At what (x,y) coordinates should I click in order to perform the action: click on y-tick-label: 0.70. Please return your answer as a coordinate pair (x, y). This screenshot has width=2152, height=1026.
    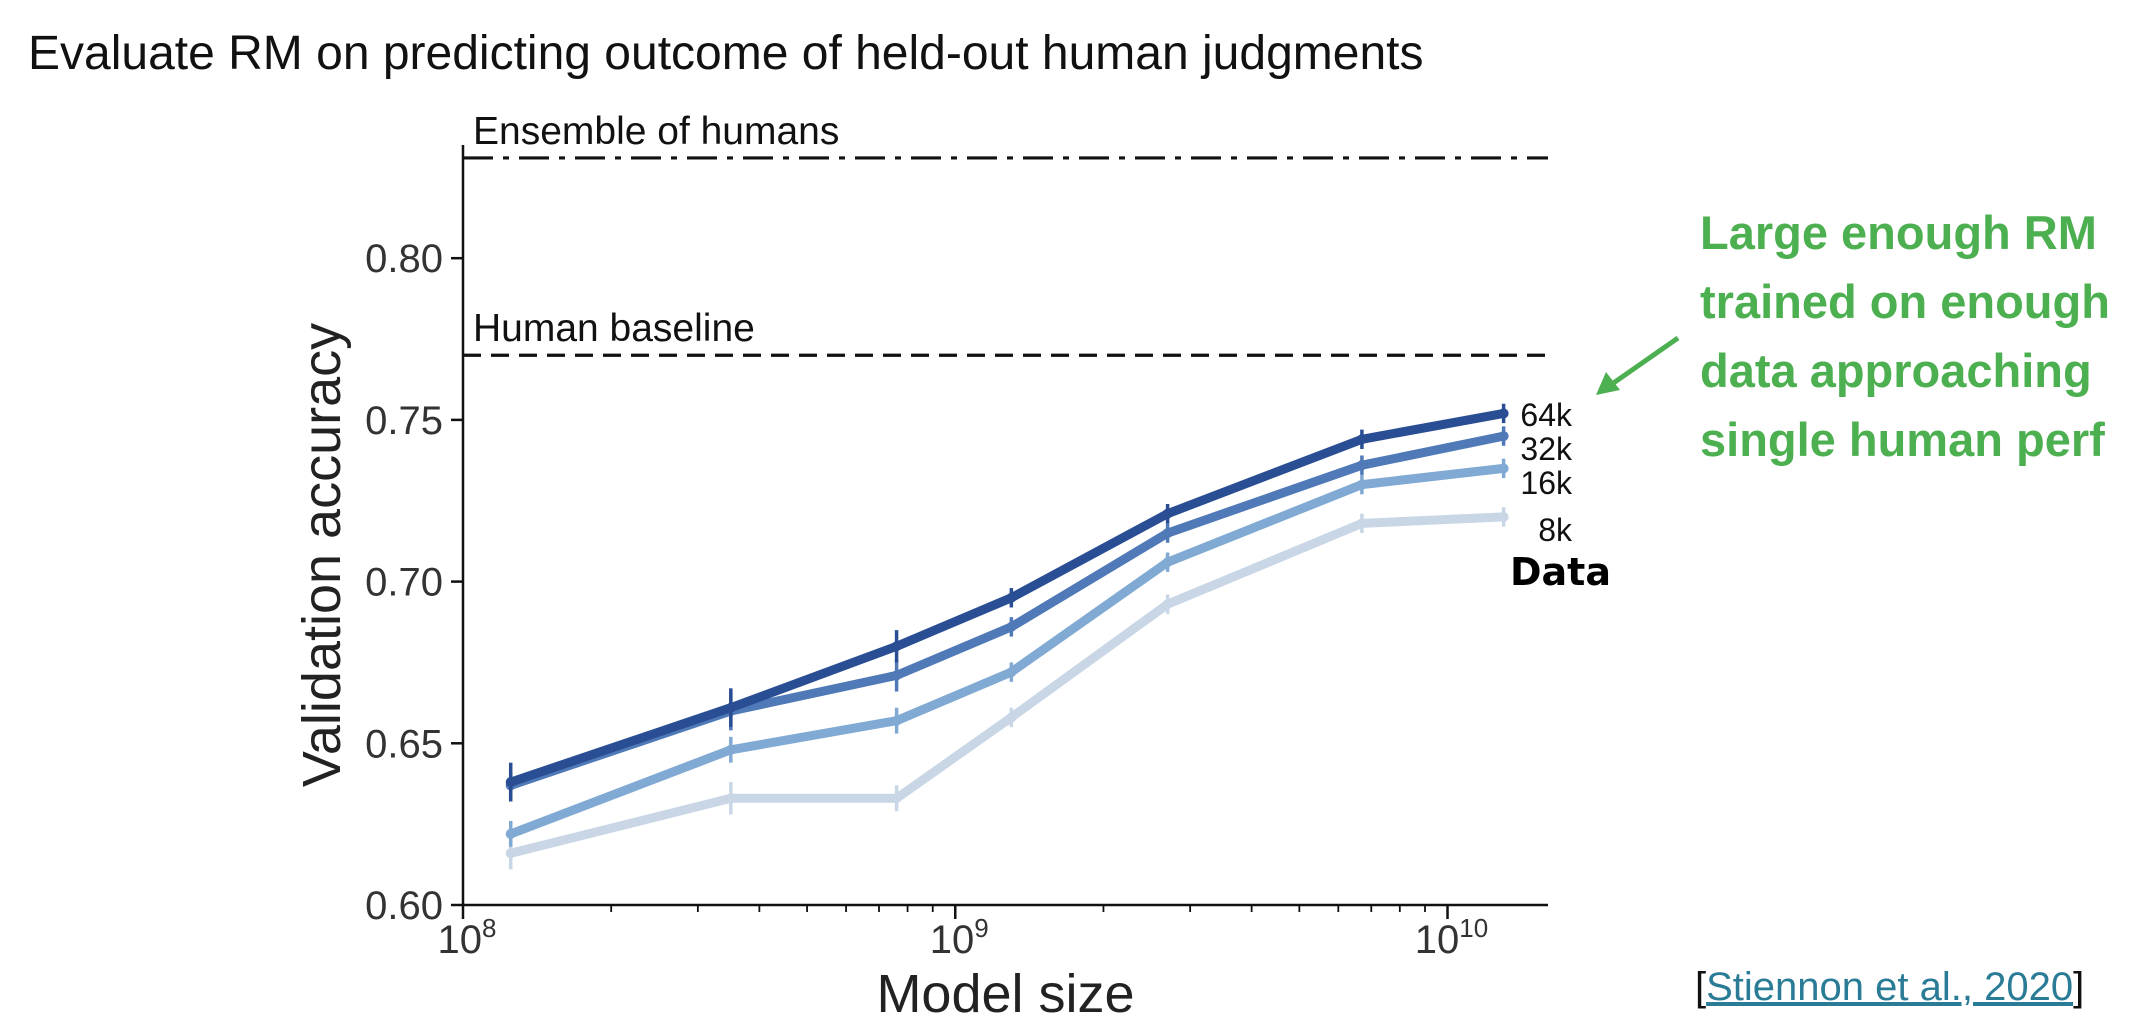
    Looking at the image, I should click on (404, 583).